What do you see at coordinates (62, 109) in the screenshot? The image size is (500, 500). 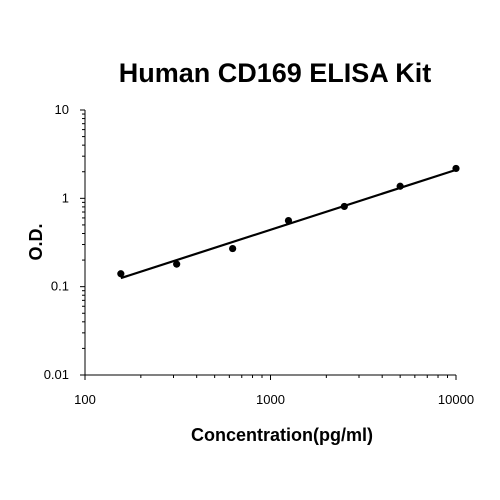 I see `y-tick-label: 10` at bounding box center [62, 109].